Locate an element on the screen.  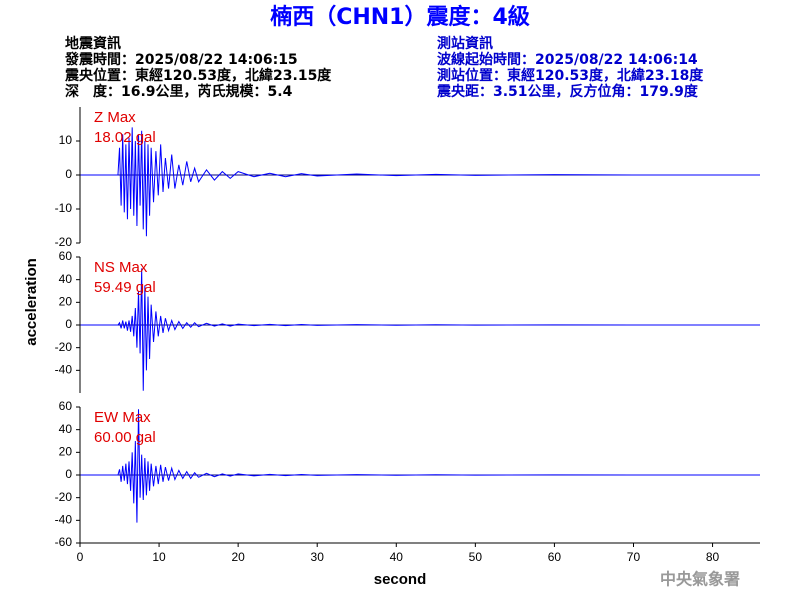
x-tick-label: 20 is located at coordinates (238, 557).